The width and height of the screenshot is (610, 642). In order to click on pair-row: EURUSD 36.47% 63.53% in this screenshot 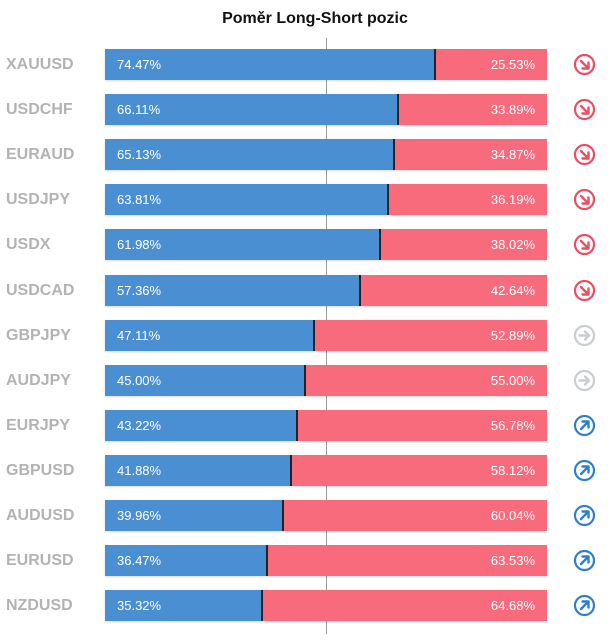, I will do `click(305, 560)`.